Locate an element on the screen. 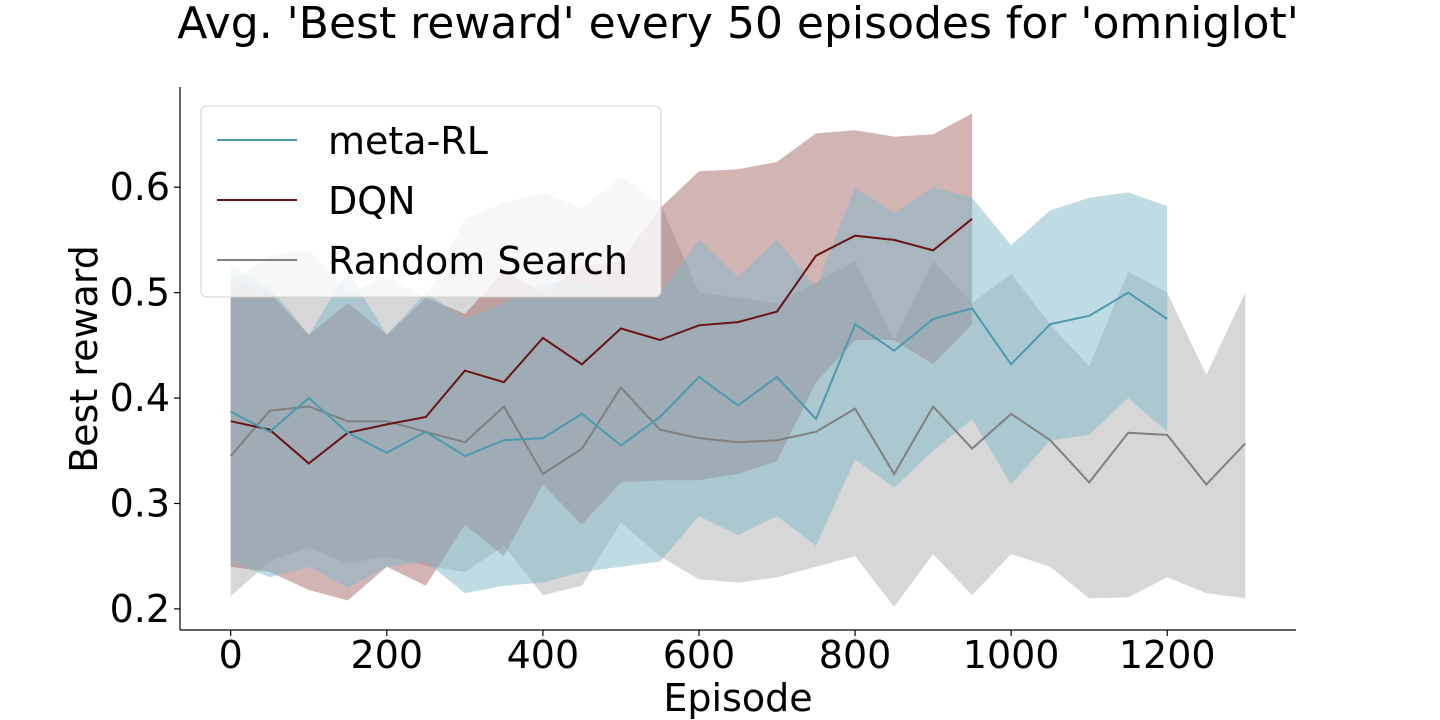  y-tick-label: 0.5 is located at coordinates (140, 293).